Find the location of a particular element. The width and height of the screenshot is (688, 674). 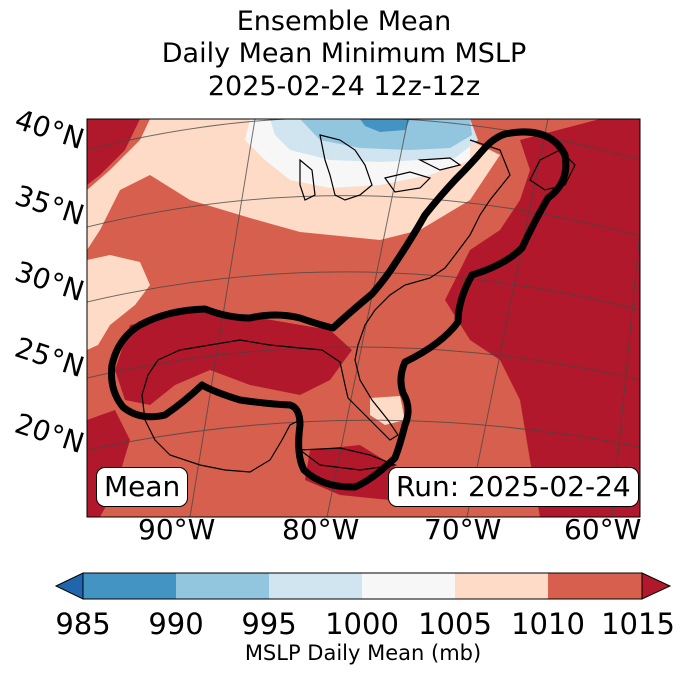

lon-label-70w: 70°W is located at coordinates (463, 529).